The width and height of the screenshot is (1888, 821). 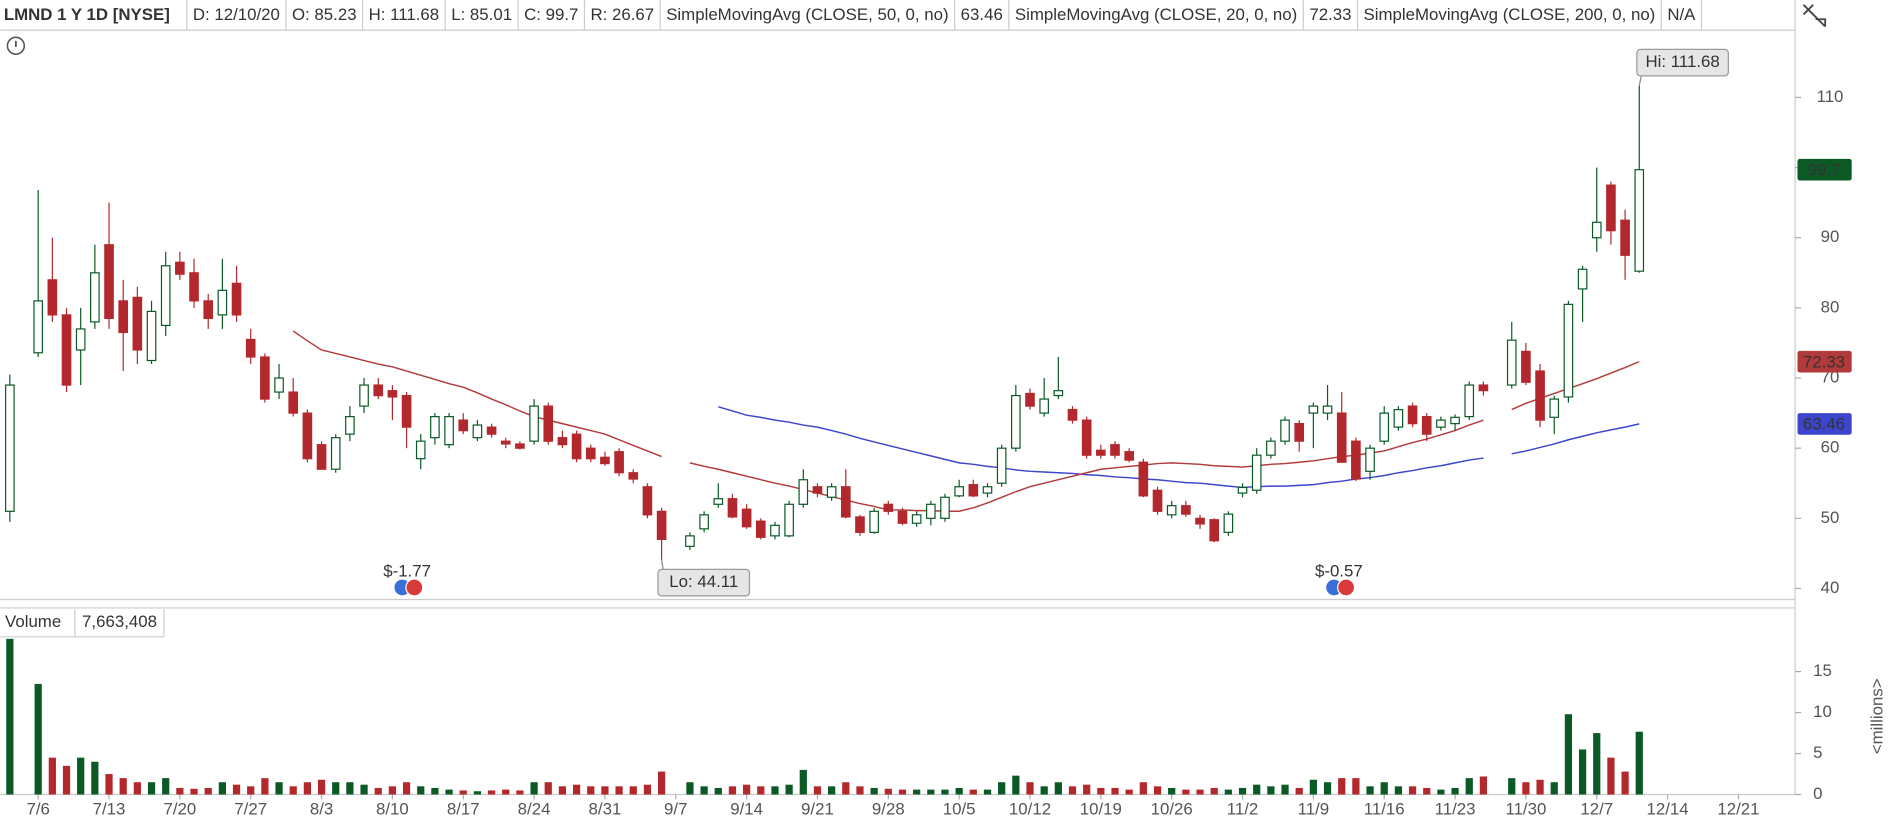 What do you see at coordinates (1824, 169) in the screenshot?
I see `price-badge` at bounding box center [1824, 169].